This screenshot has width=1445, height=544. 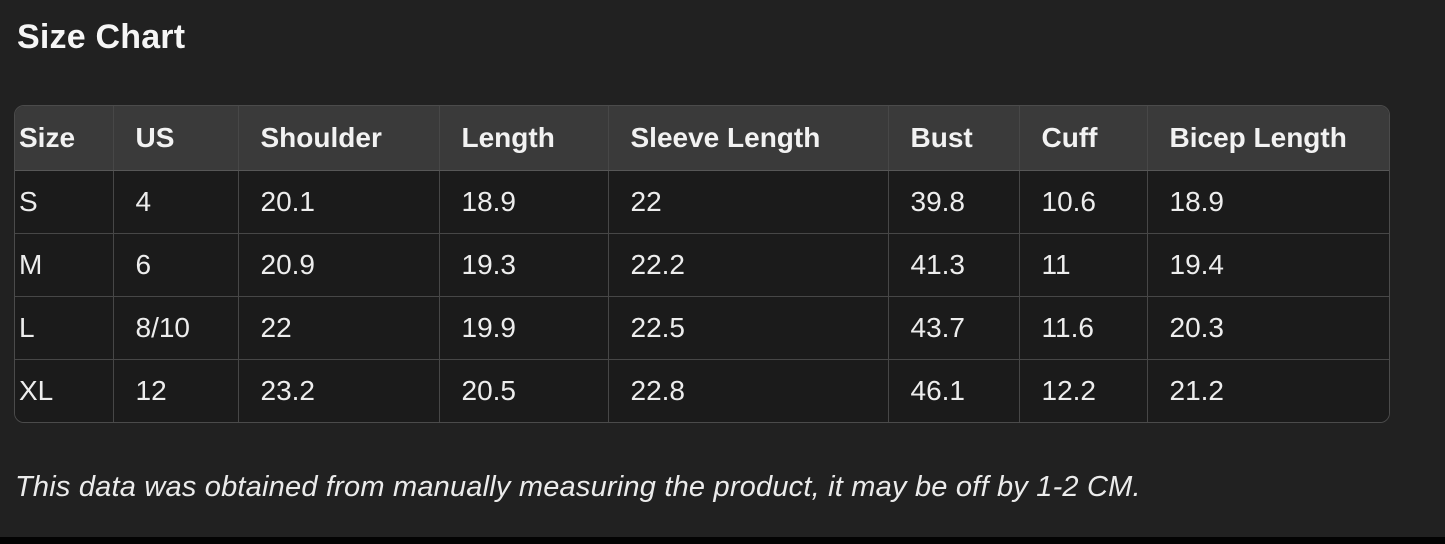 What do you see at coordinates (175, 138) in the screenshot?
I see `column-header-us: US` at bounding box center [175, 138].